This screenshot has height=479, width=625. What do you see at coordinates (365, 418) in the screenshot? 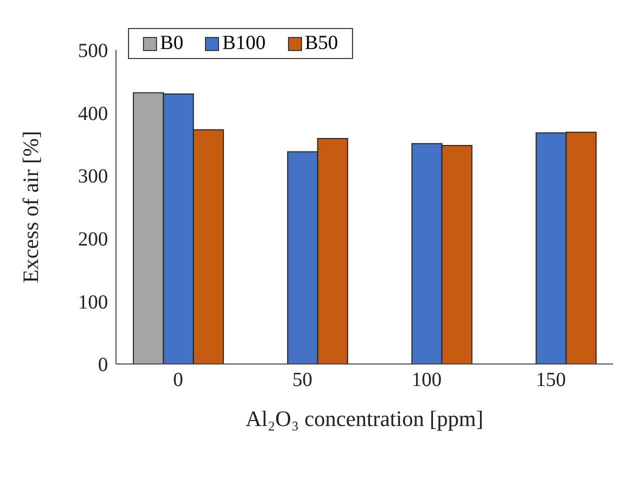
I see `x-axis-title: Al₂O₃ concentration [ppm]` at bounding box center [365, 418].